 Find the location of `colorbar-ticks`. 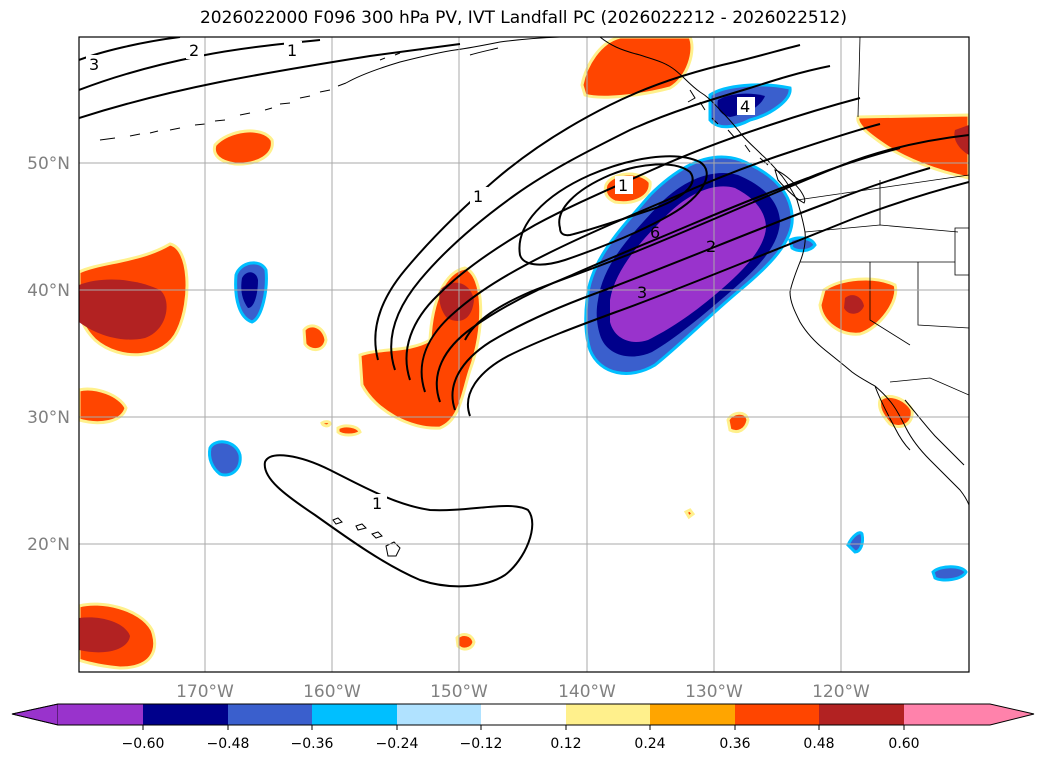

colorbar-ticks is located at coordinates (523, 727).